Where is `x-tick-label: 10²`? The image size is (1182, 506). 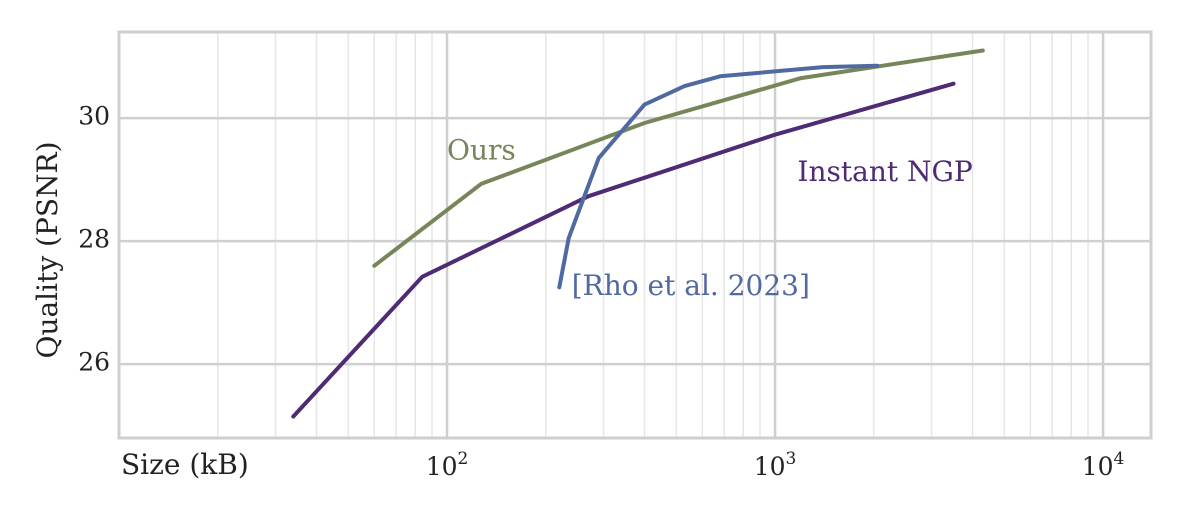
x-tick-label: 10² is located at coordinates (447, 465).